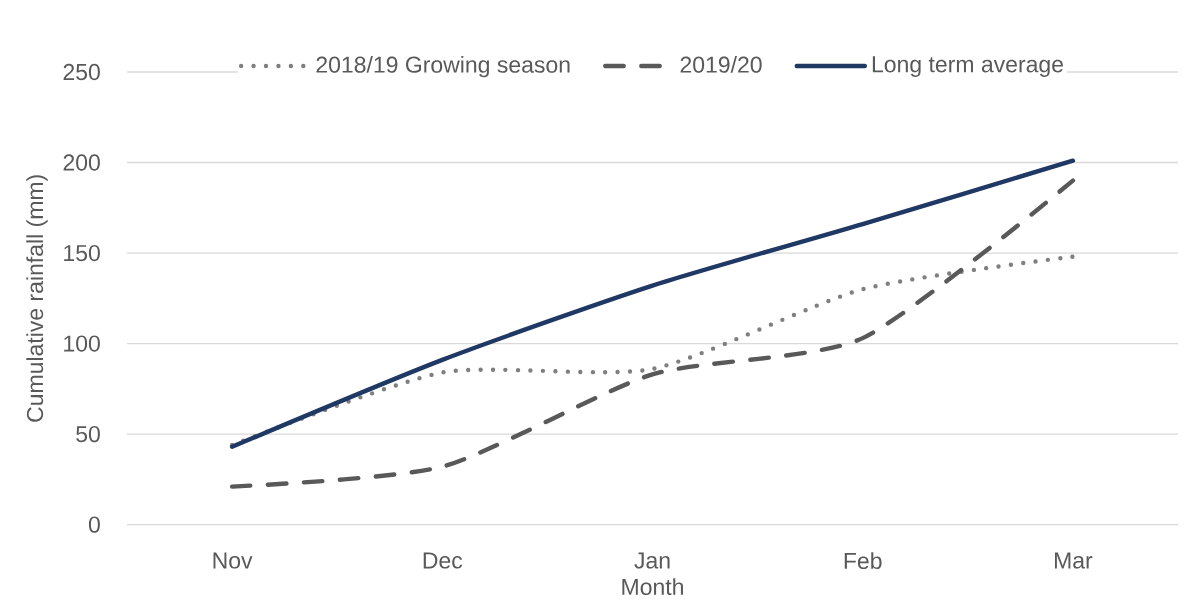 The width and height of the screenshot is (1200, 601). I want to click on y-tick-label: 50, so click(88, 434).